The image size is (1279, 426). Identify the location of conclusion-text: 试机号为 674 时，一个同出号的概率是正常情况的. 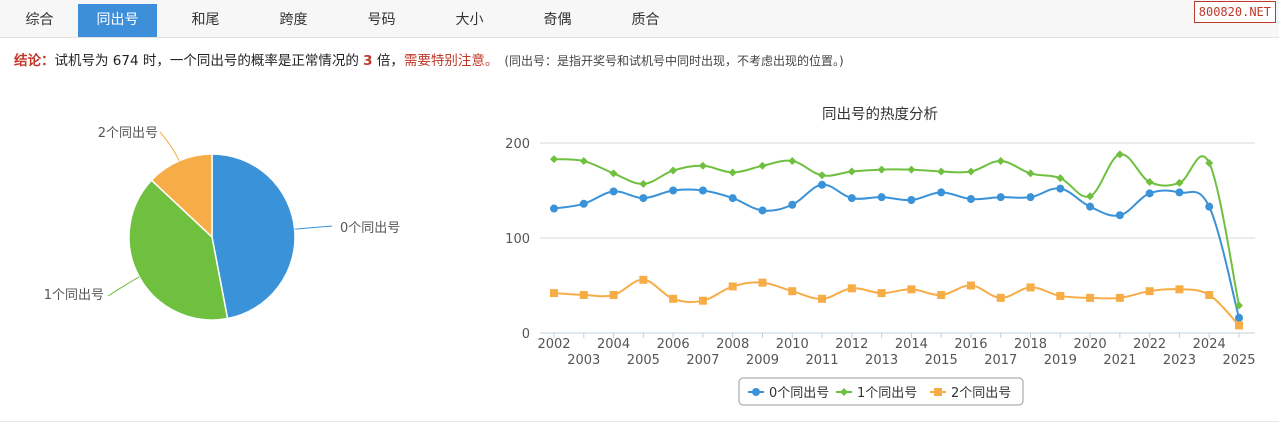
(209, 61).